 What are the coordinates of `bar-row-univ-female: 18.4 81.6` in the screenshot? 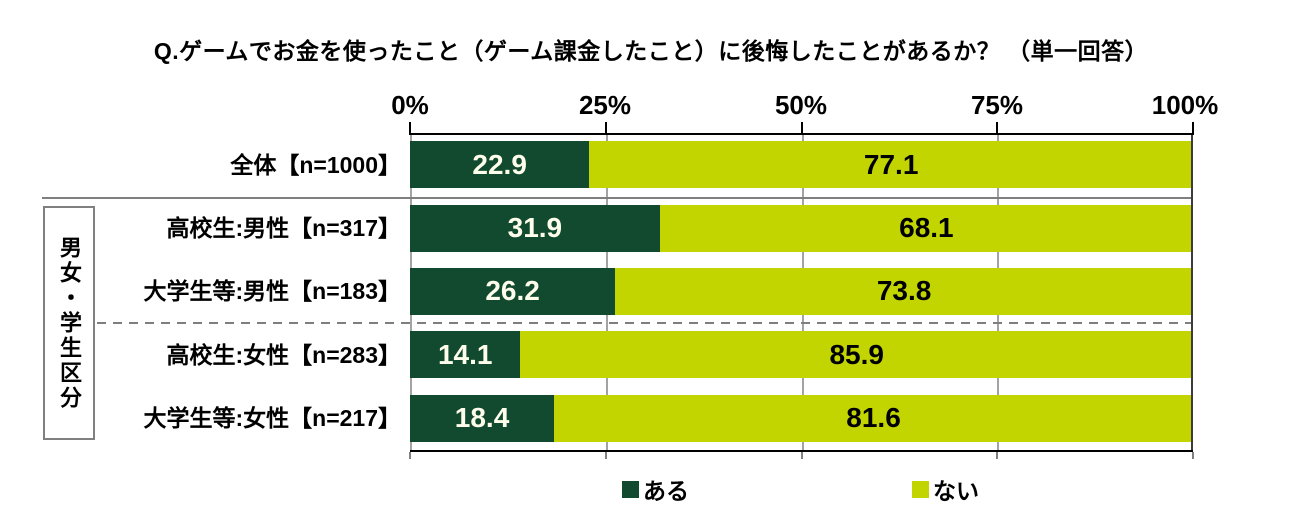 It's located at (801, 418).